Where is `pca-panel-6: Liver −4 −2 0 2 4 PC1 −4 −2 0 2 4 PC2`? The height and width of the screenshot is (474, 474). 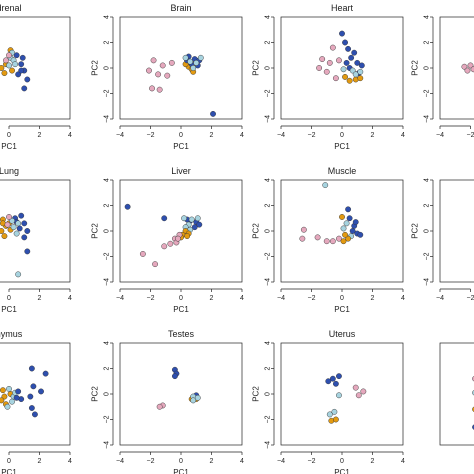
pca-panel-6: Liver −4 −2 0 2 4 PC1 −4 −2 0 2 4 PC2 is located at coordinates (168, 240).